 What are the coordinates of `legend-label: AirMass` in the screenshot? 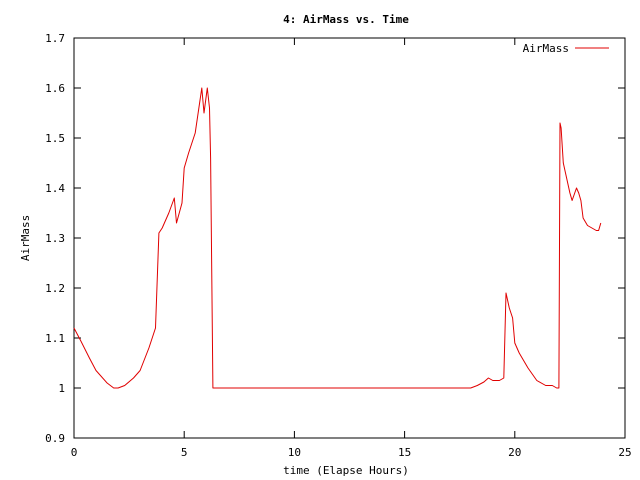 It's located at (546, 48).